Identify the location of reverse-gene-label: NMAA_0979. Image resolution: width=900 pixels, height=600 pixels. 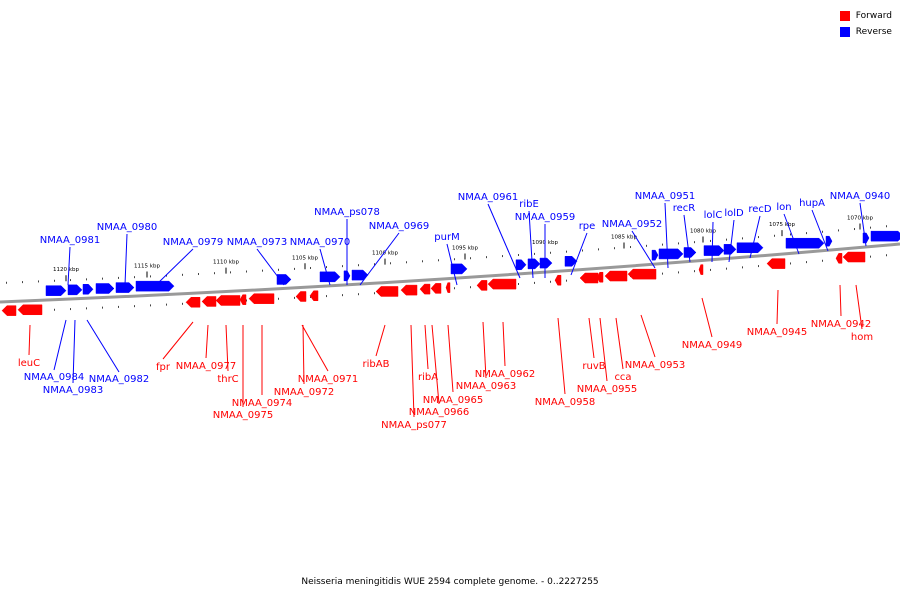
(193, 242).